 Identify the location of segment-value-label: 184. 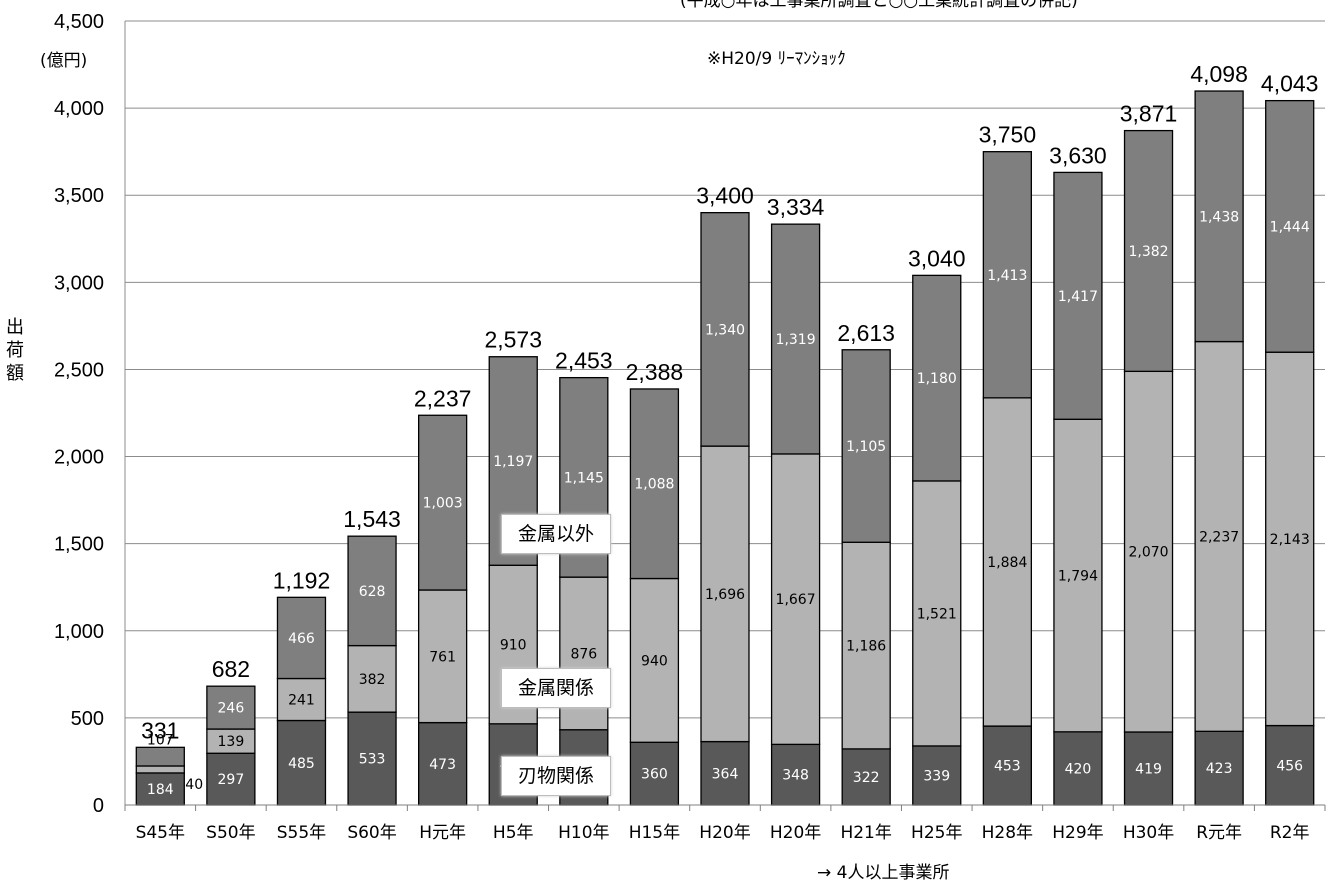
(160, 790).